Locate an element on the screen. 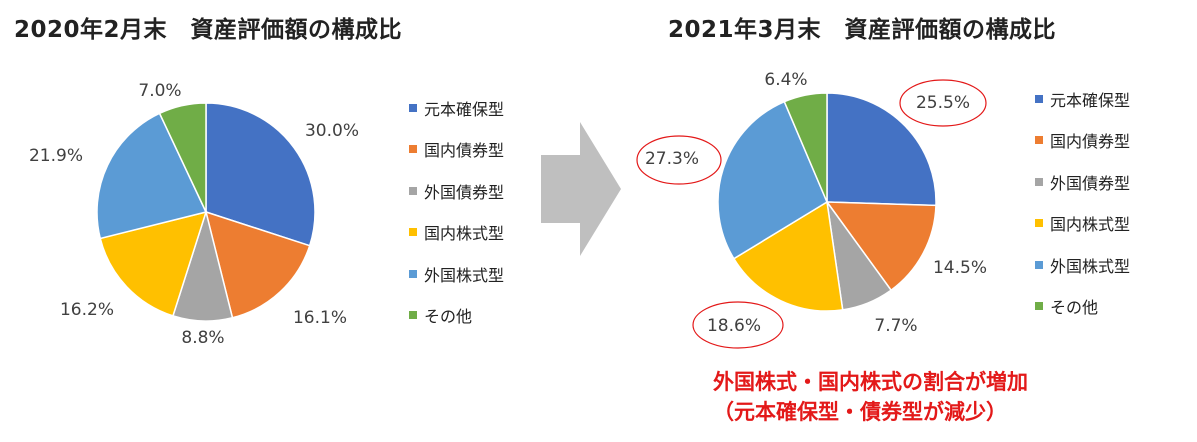  legend-2021: 元本確保型国内債券型外国債券型国内株式型外国株式型その他 is located at coordinates (1082, 202).